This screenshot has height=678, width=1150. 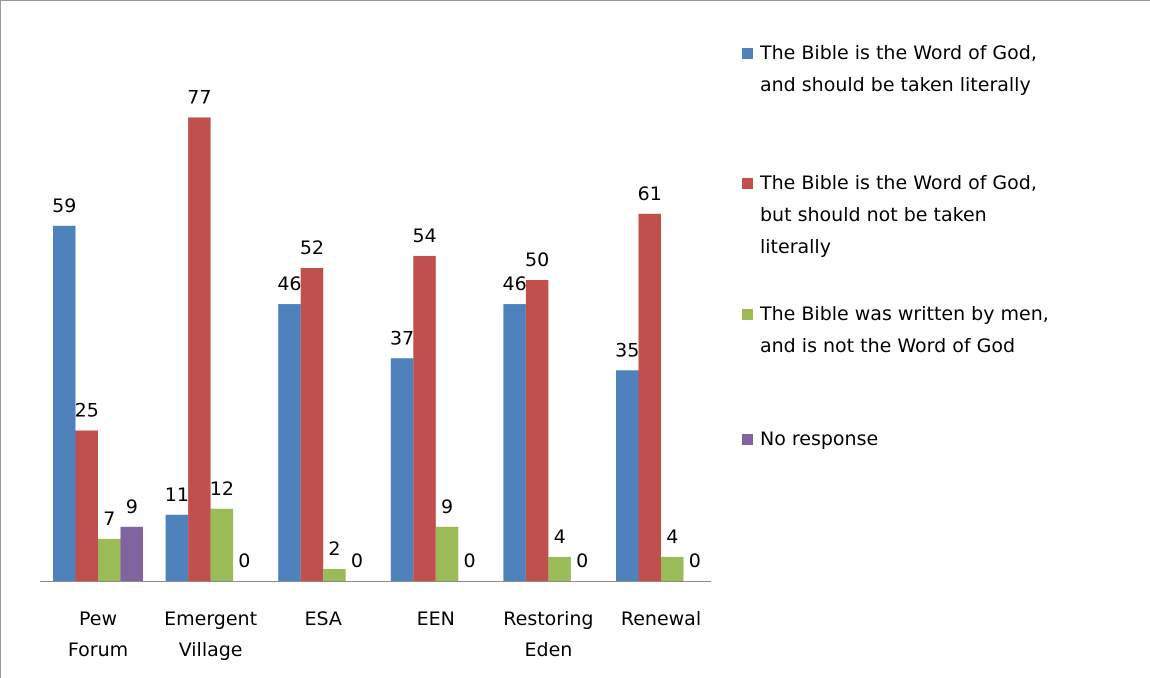 What do you see at coordinates (537, 260) in the screenshot?
I see `data-label: 50` at bounding box center [537, 260].